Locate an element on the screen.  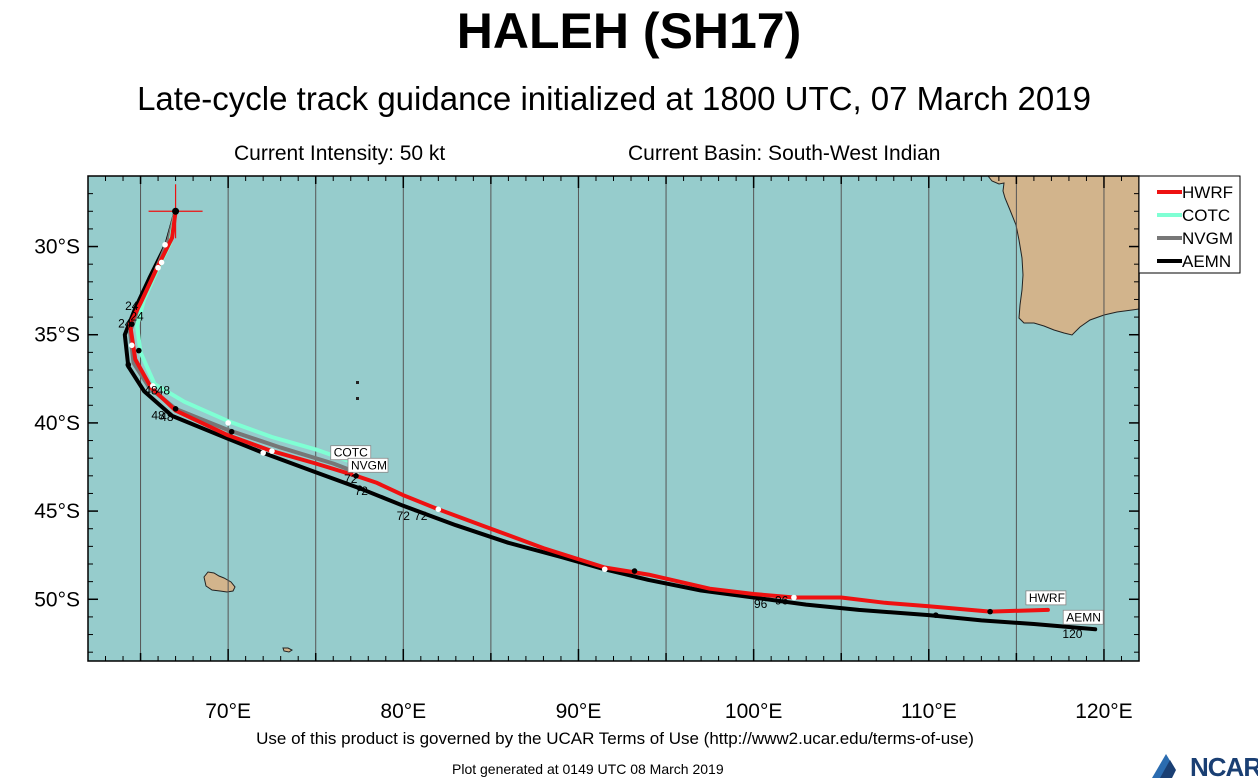
legend-box is located at coordinates (1189, 224).